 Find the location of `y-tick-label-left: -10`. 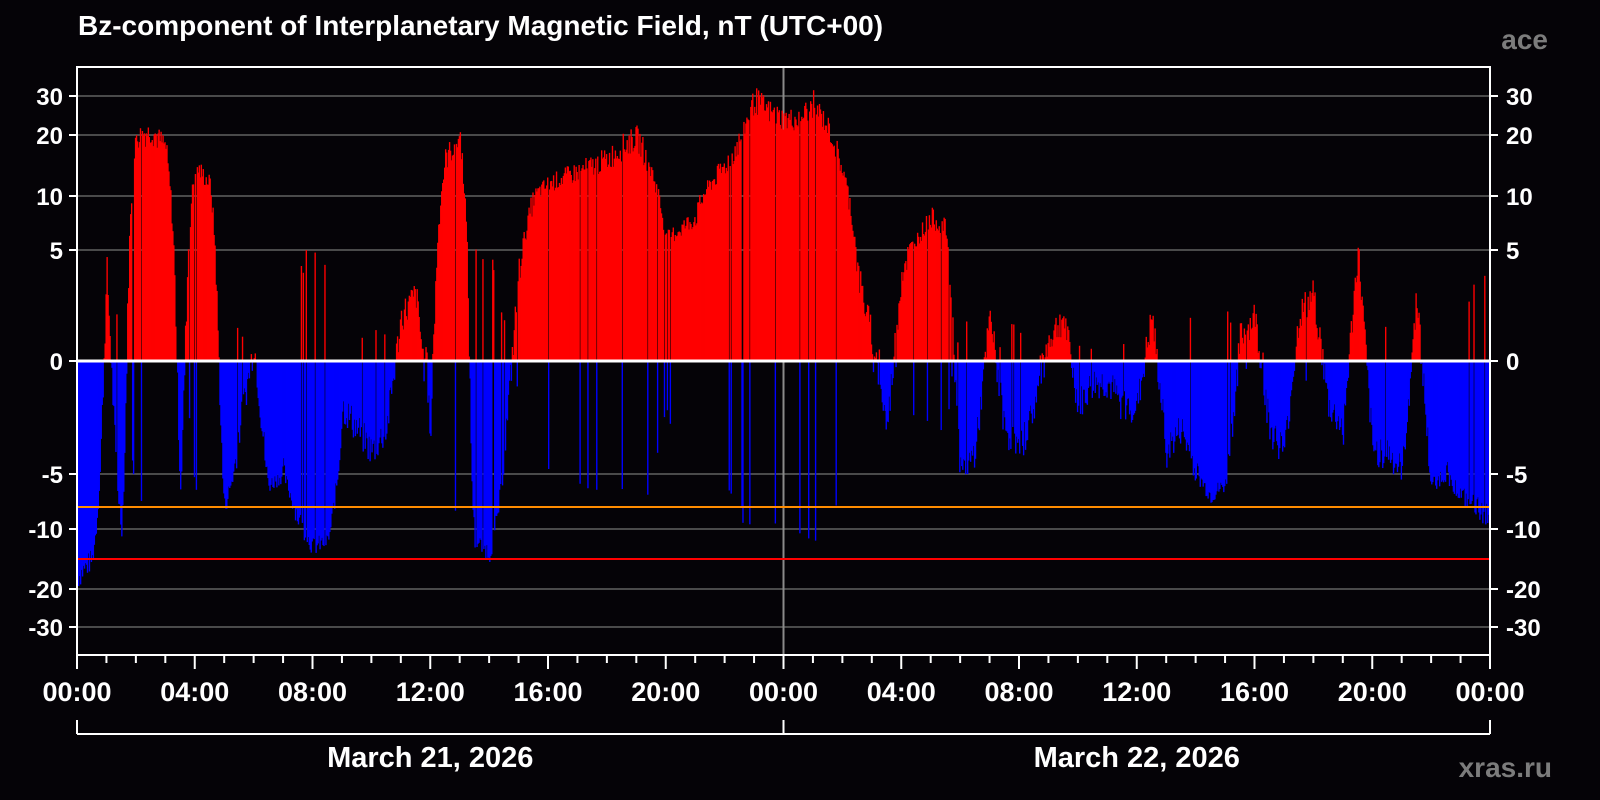

y-tick-label-left: -10 is located at coordinates (45, 530).